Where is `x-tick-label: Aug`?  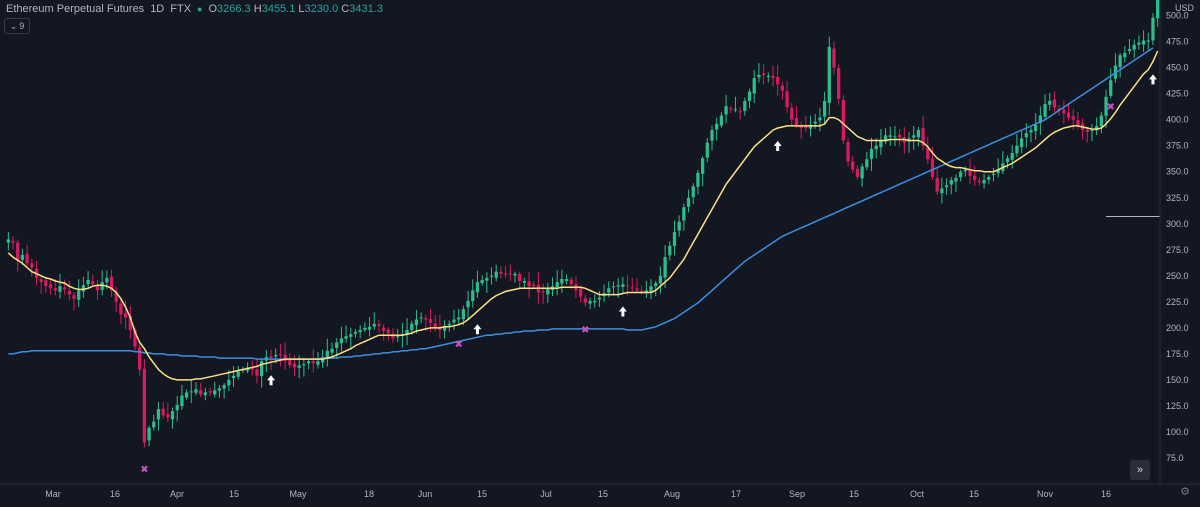 x-tick-label: Aug is located at coordinates (672, 494).